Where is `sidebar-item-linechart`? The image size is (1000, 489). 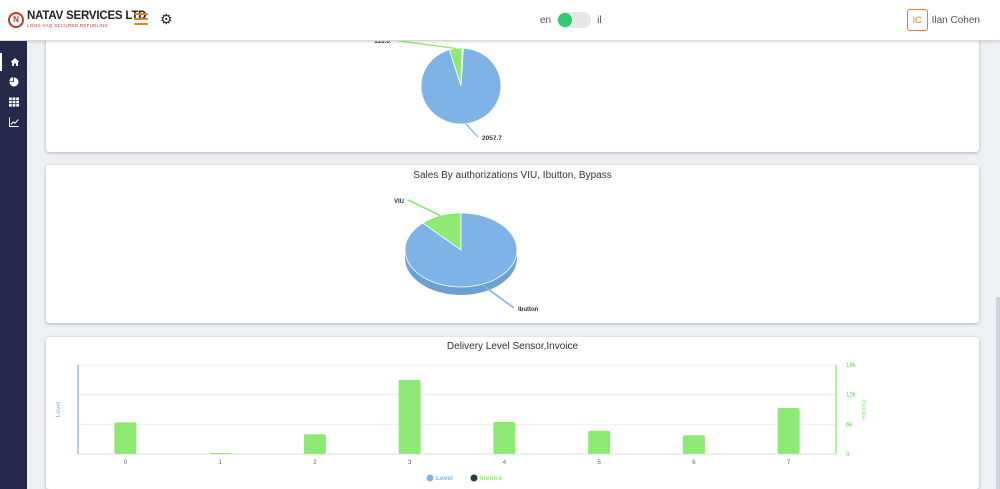 sidebar-item-linechart is located at coordinates (13, 122).